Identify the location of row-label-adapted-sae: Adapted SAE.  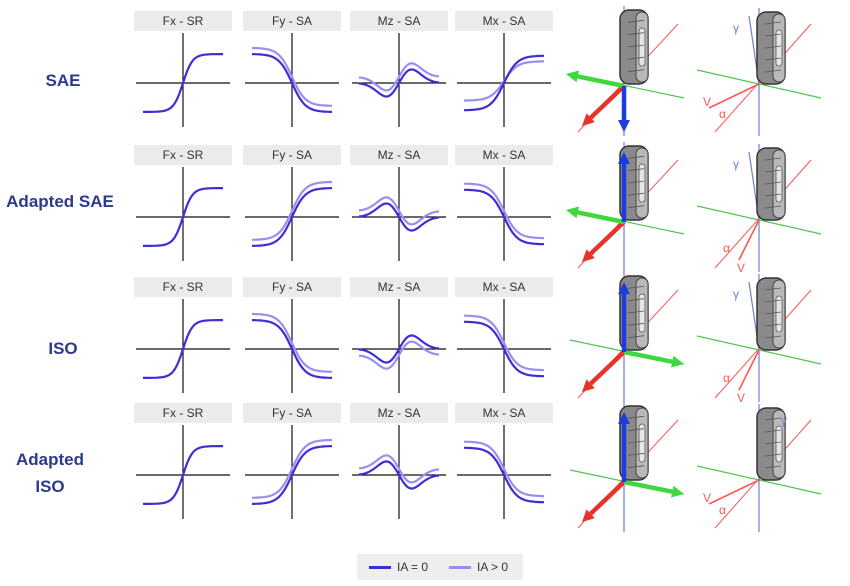
(60, 201).